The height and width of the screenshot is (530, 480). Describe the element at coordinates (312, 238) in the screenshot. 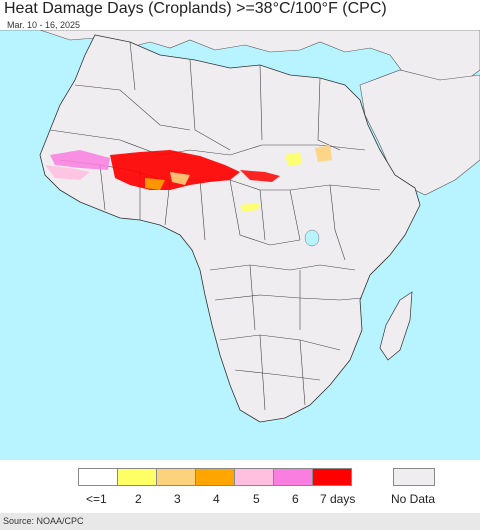

I see `lake-victoria` at that location.